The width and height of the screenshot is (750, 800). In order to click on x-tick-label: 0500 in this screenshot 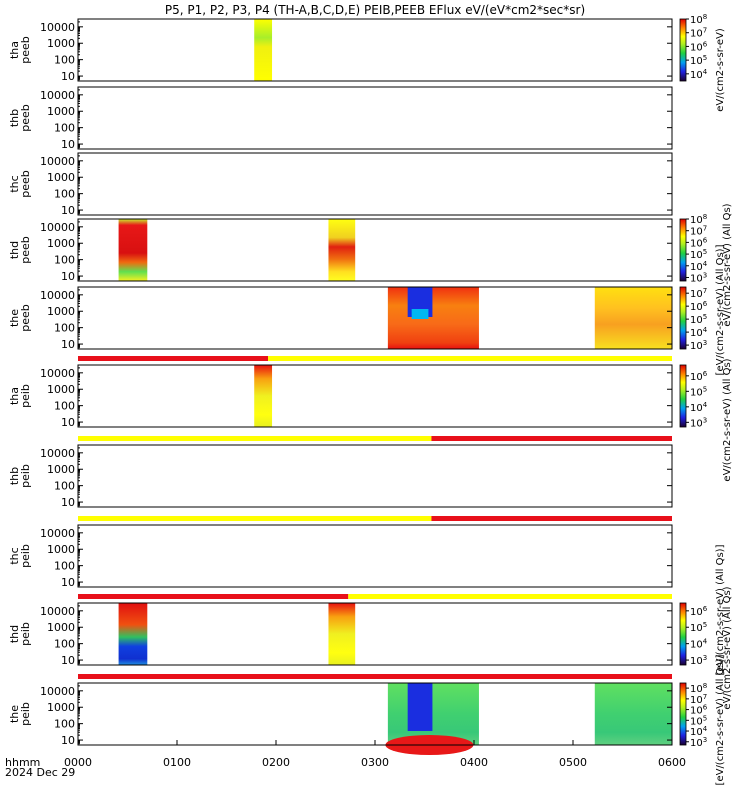, I will do `click(573, 762)`.